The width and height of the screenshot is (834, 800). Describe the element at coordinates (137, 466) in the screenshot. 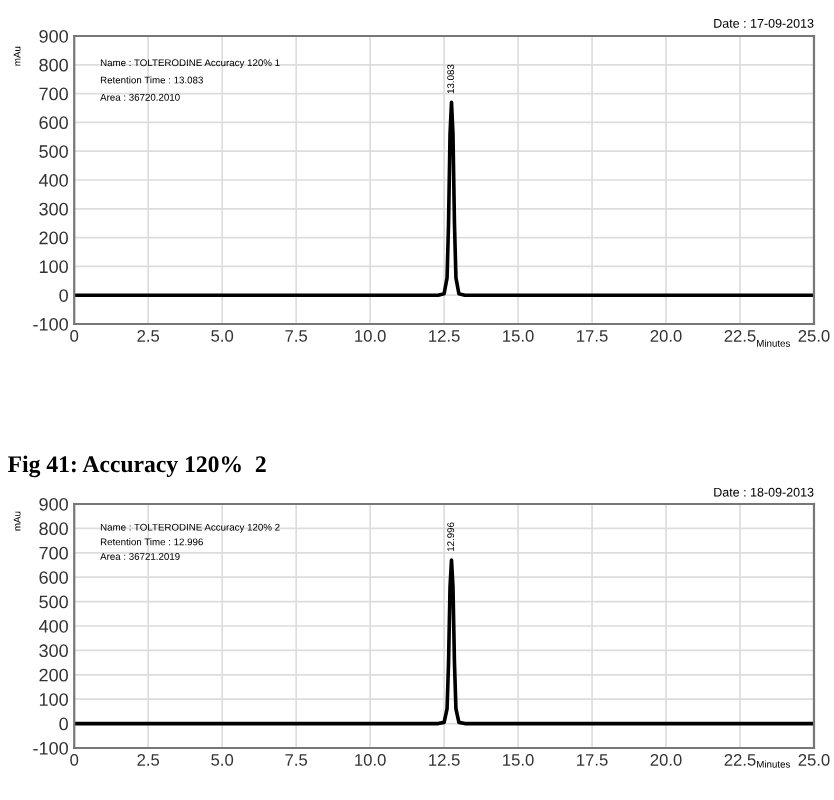

I see `chart-title: Fig 41: Accuracy 120% 2` at that location.